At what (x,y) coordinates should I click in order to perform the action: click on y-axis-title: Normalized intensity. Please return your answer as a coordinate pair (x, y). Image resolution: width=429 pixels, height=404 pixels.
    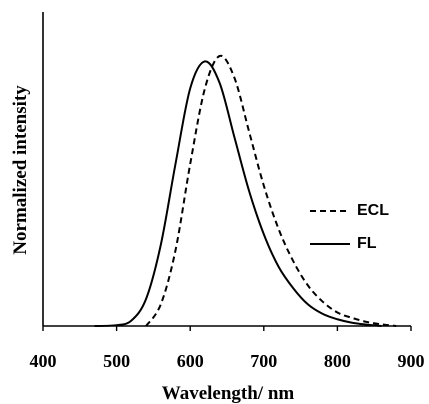
    Looking at the image, I should click on (20, 170).